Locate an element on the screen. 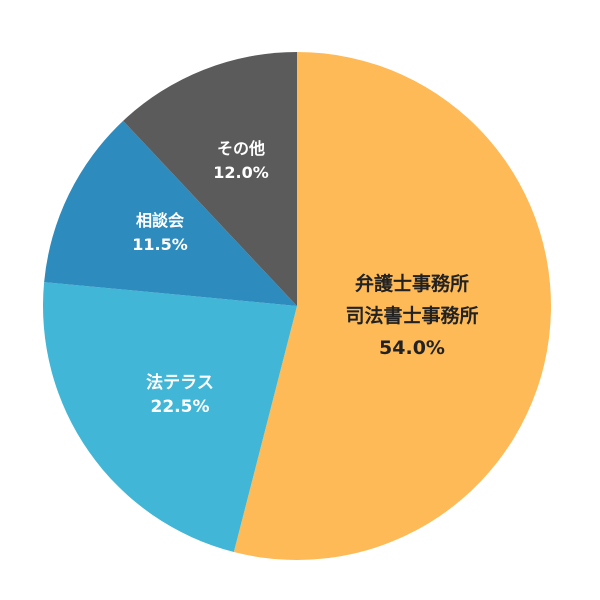  slice-label: 弁護士事務所司法書士事務所 54.0% is located at coordinates (411, 315).